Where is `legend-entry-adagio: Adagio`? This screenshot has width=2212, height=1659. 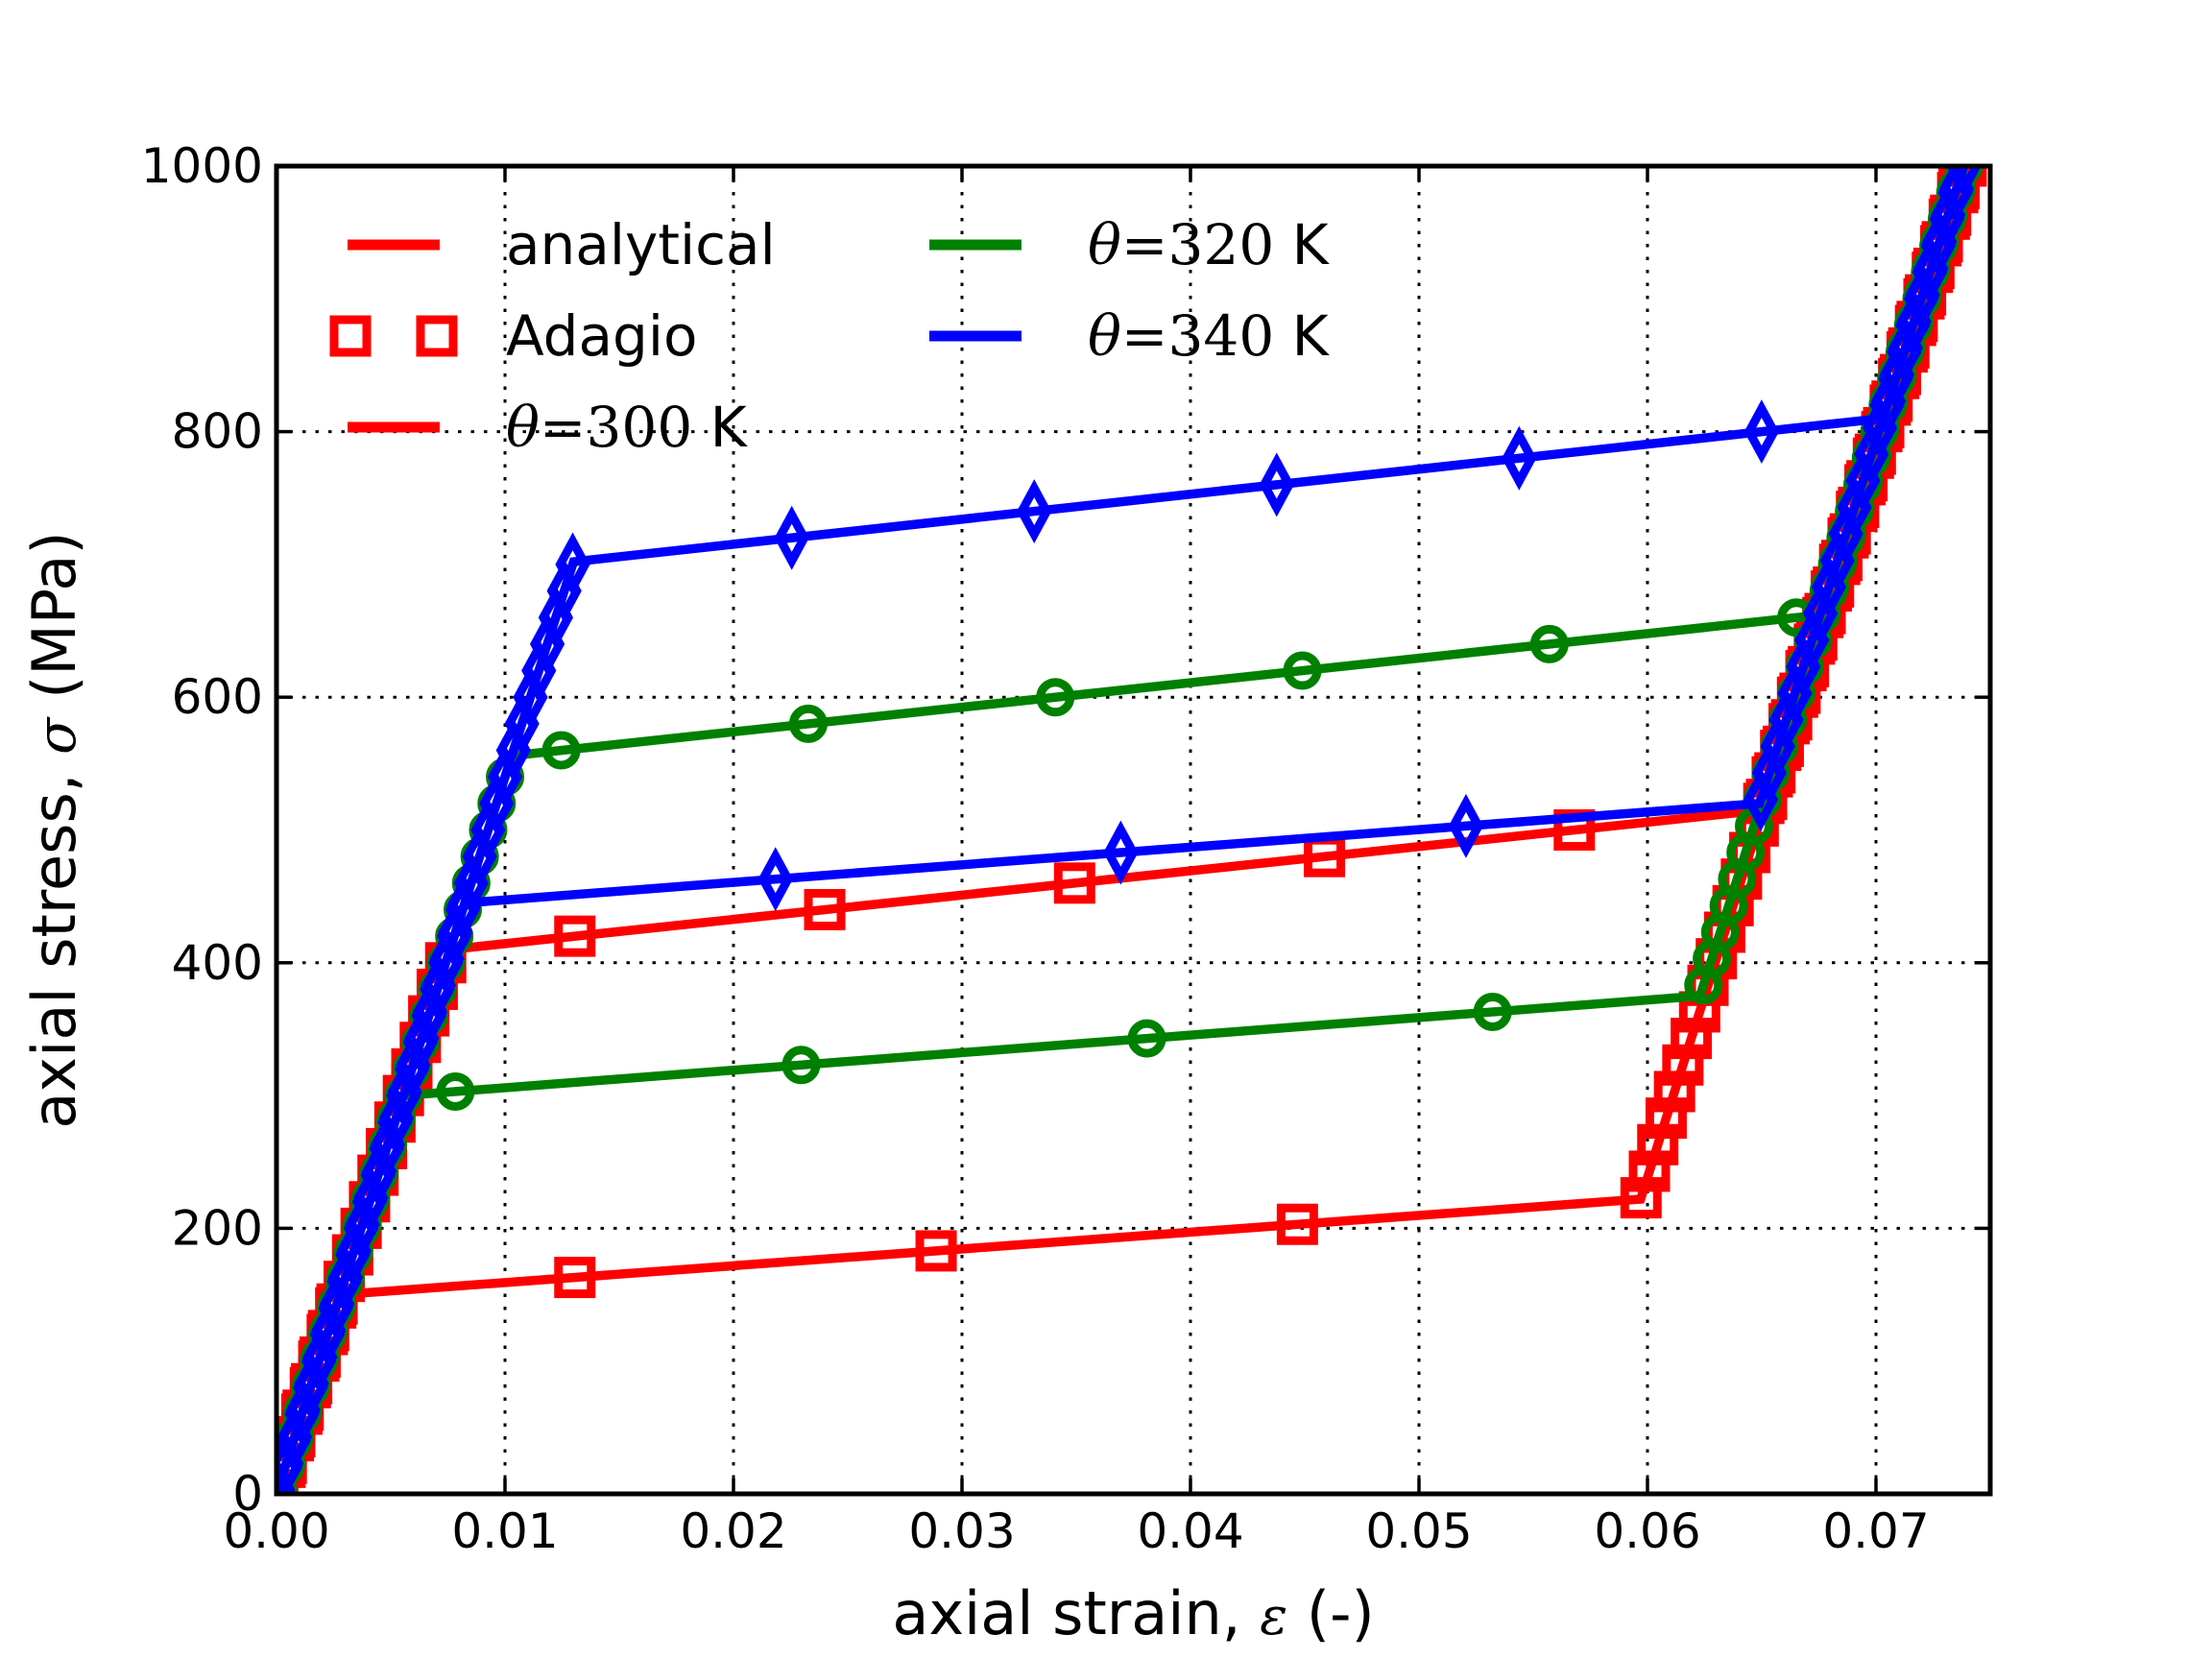
legend-entry-adagio: Adagio is located at coordinates (513, 336).